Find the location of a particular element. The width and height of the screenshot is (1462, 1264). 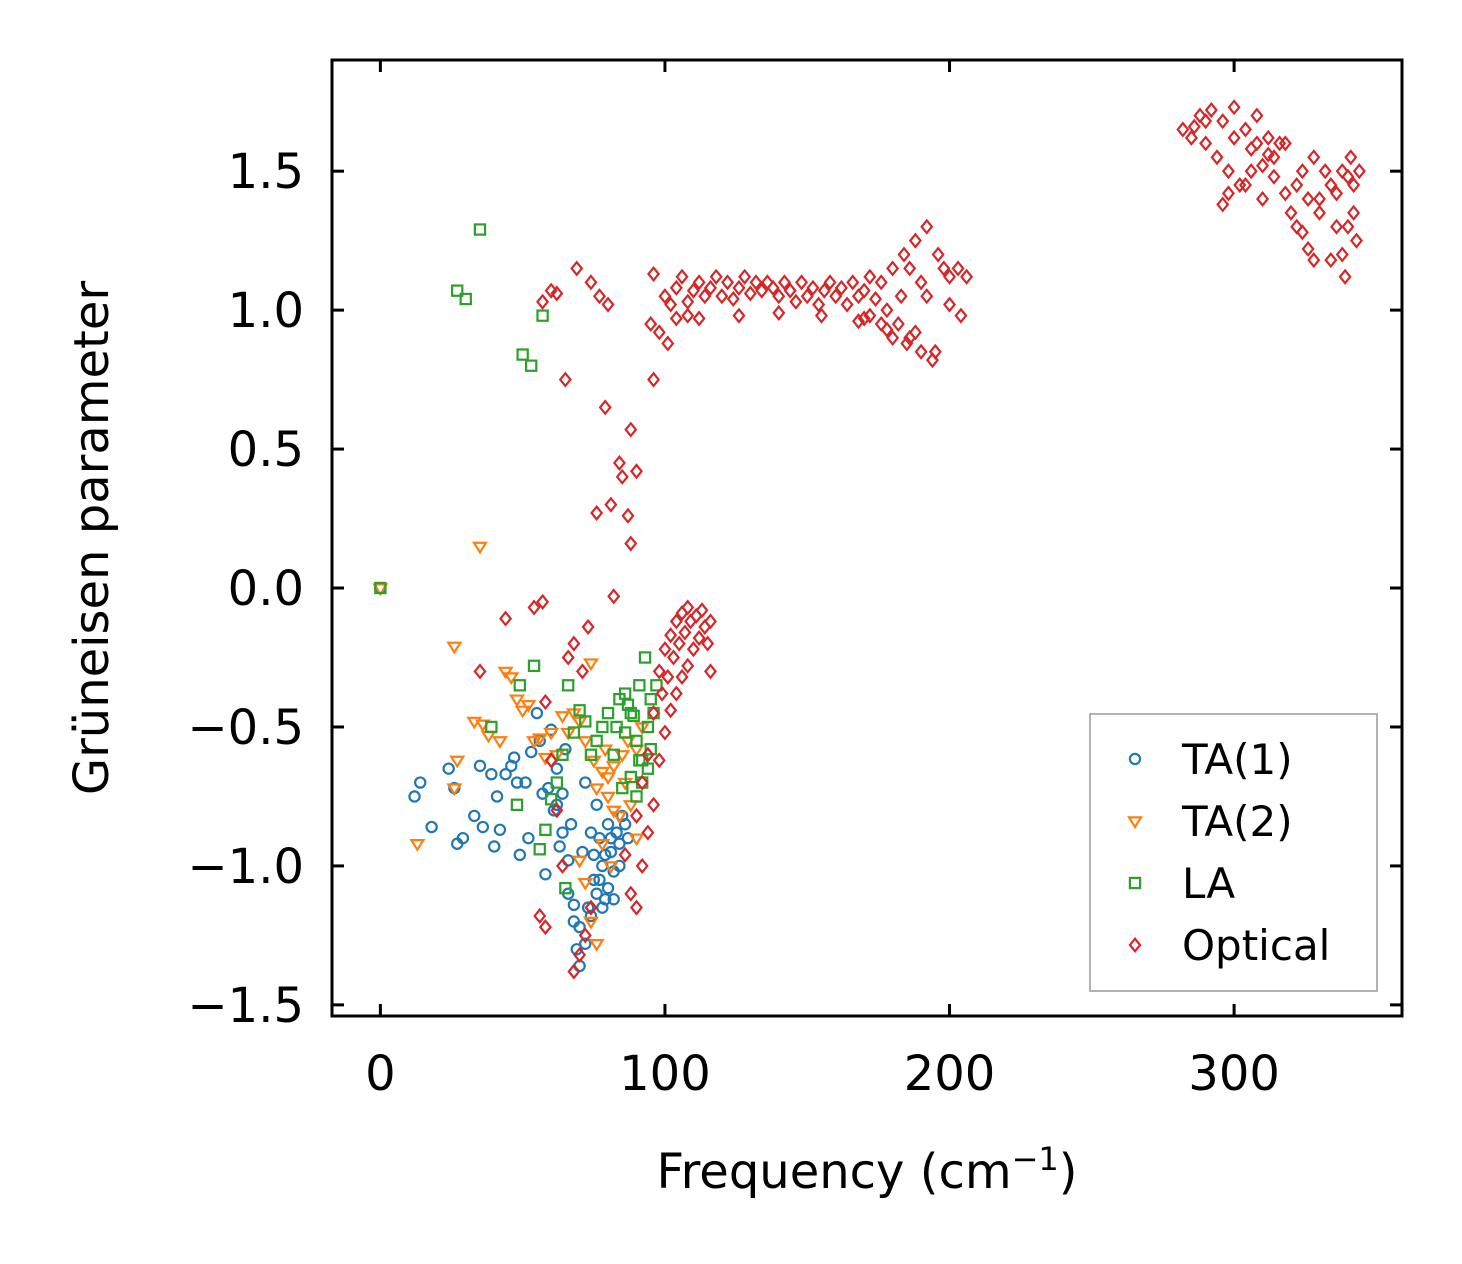

y-axis-title: Grüneisen parameter is located at coordinates (92, 538).